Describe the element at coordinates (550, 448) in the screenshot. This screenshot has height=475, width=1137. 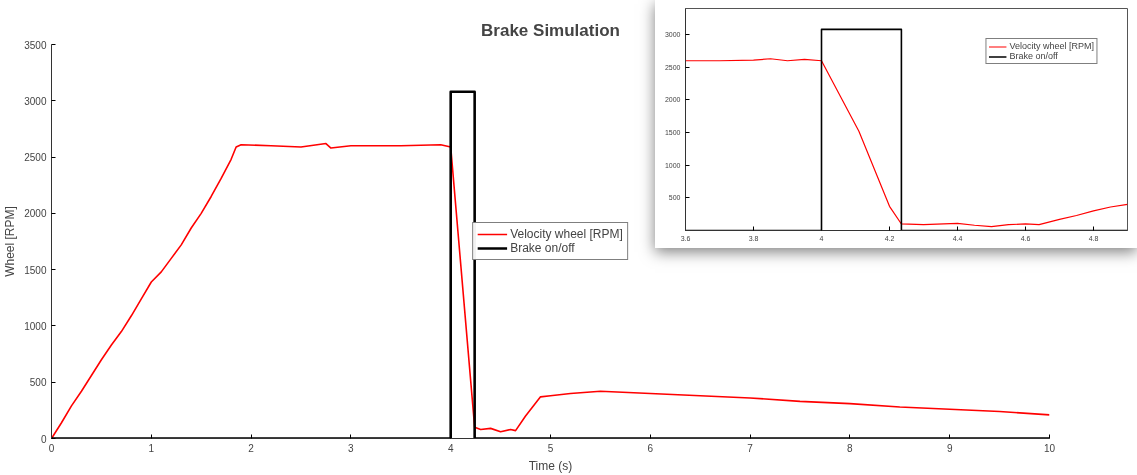
I see `x-tick-label: 5` at that location.